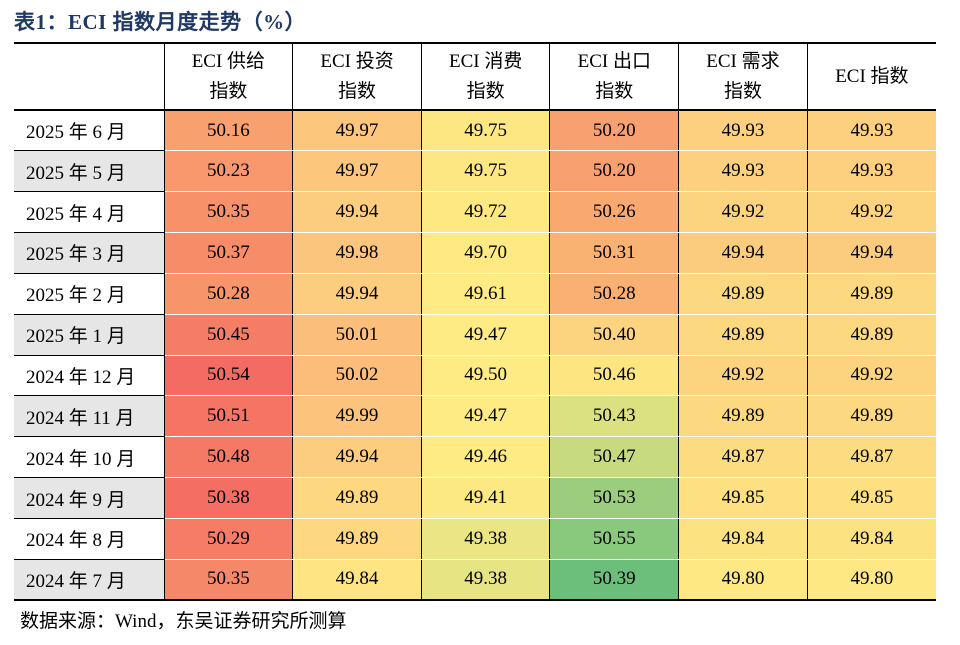 The height and width of the screenshot is (645, 960). I want to click on table-title: 表1：ECI 指数月度走势（%）, so click(160, 22).